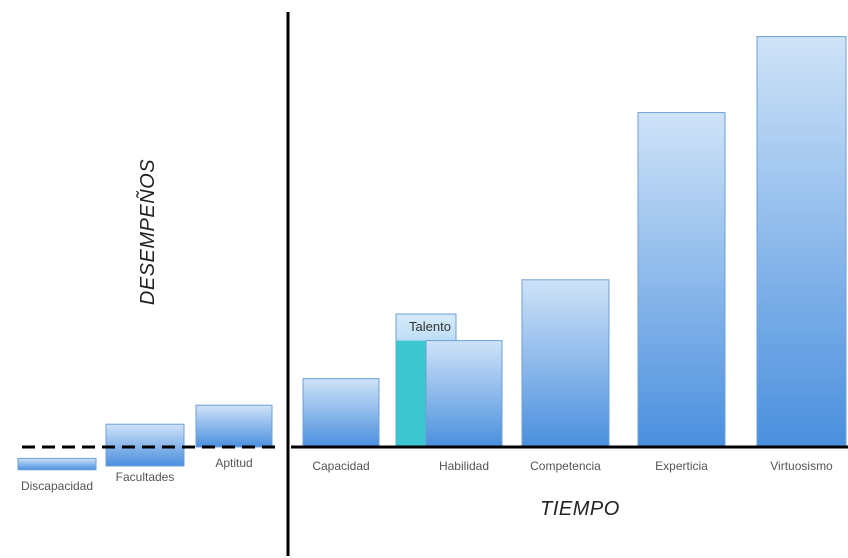  I want to click on bar-competencia, so click(565, 363).